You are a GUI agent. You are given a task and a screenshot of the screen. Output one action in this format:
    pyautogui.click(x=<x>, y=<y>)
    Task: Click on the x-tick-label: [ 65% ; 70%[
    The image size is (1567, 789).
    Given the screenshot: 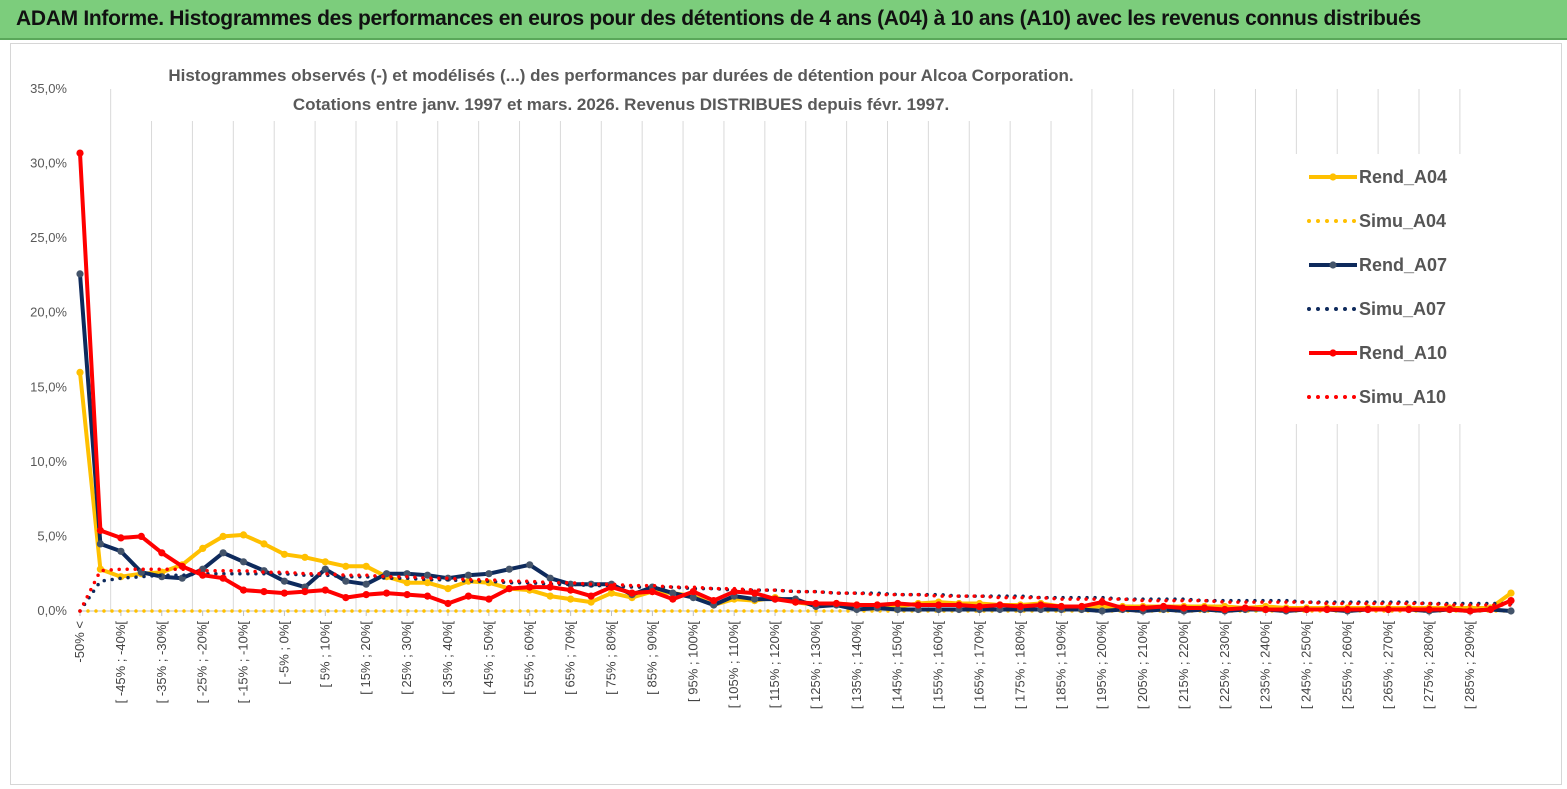 What is the action you would take?
    pyautogui.click(x=570, y=658)
    